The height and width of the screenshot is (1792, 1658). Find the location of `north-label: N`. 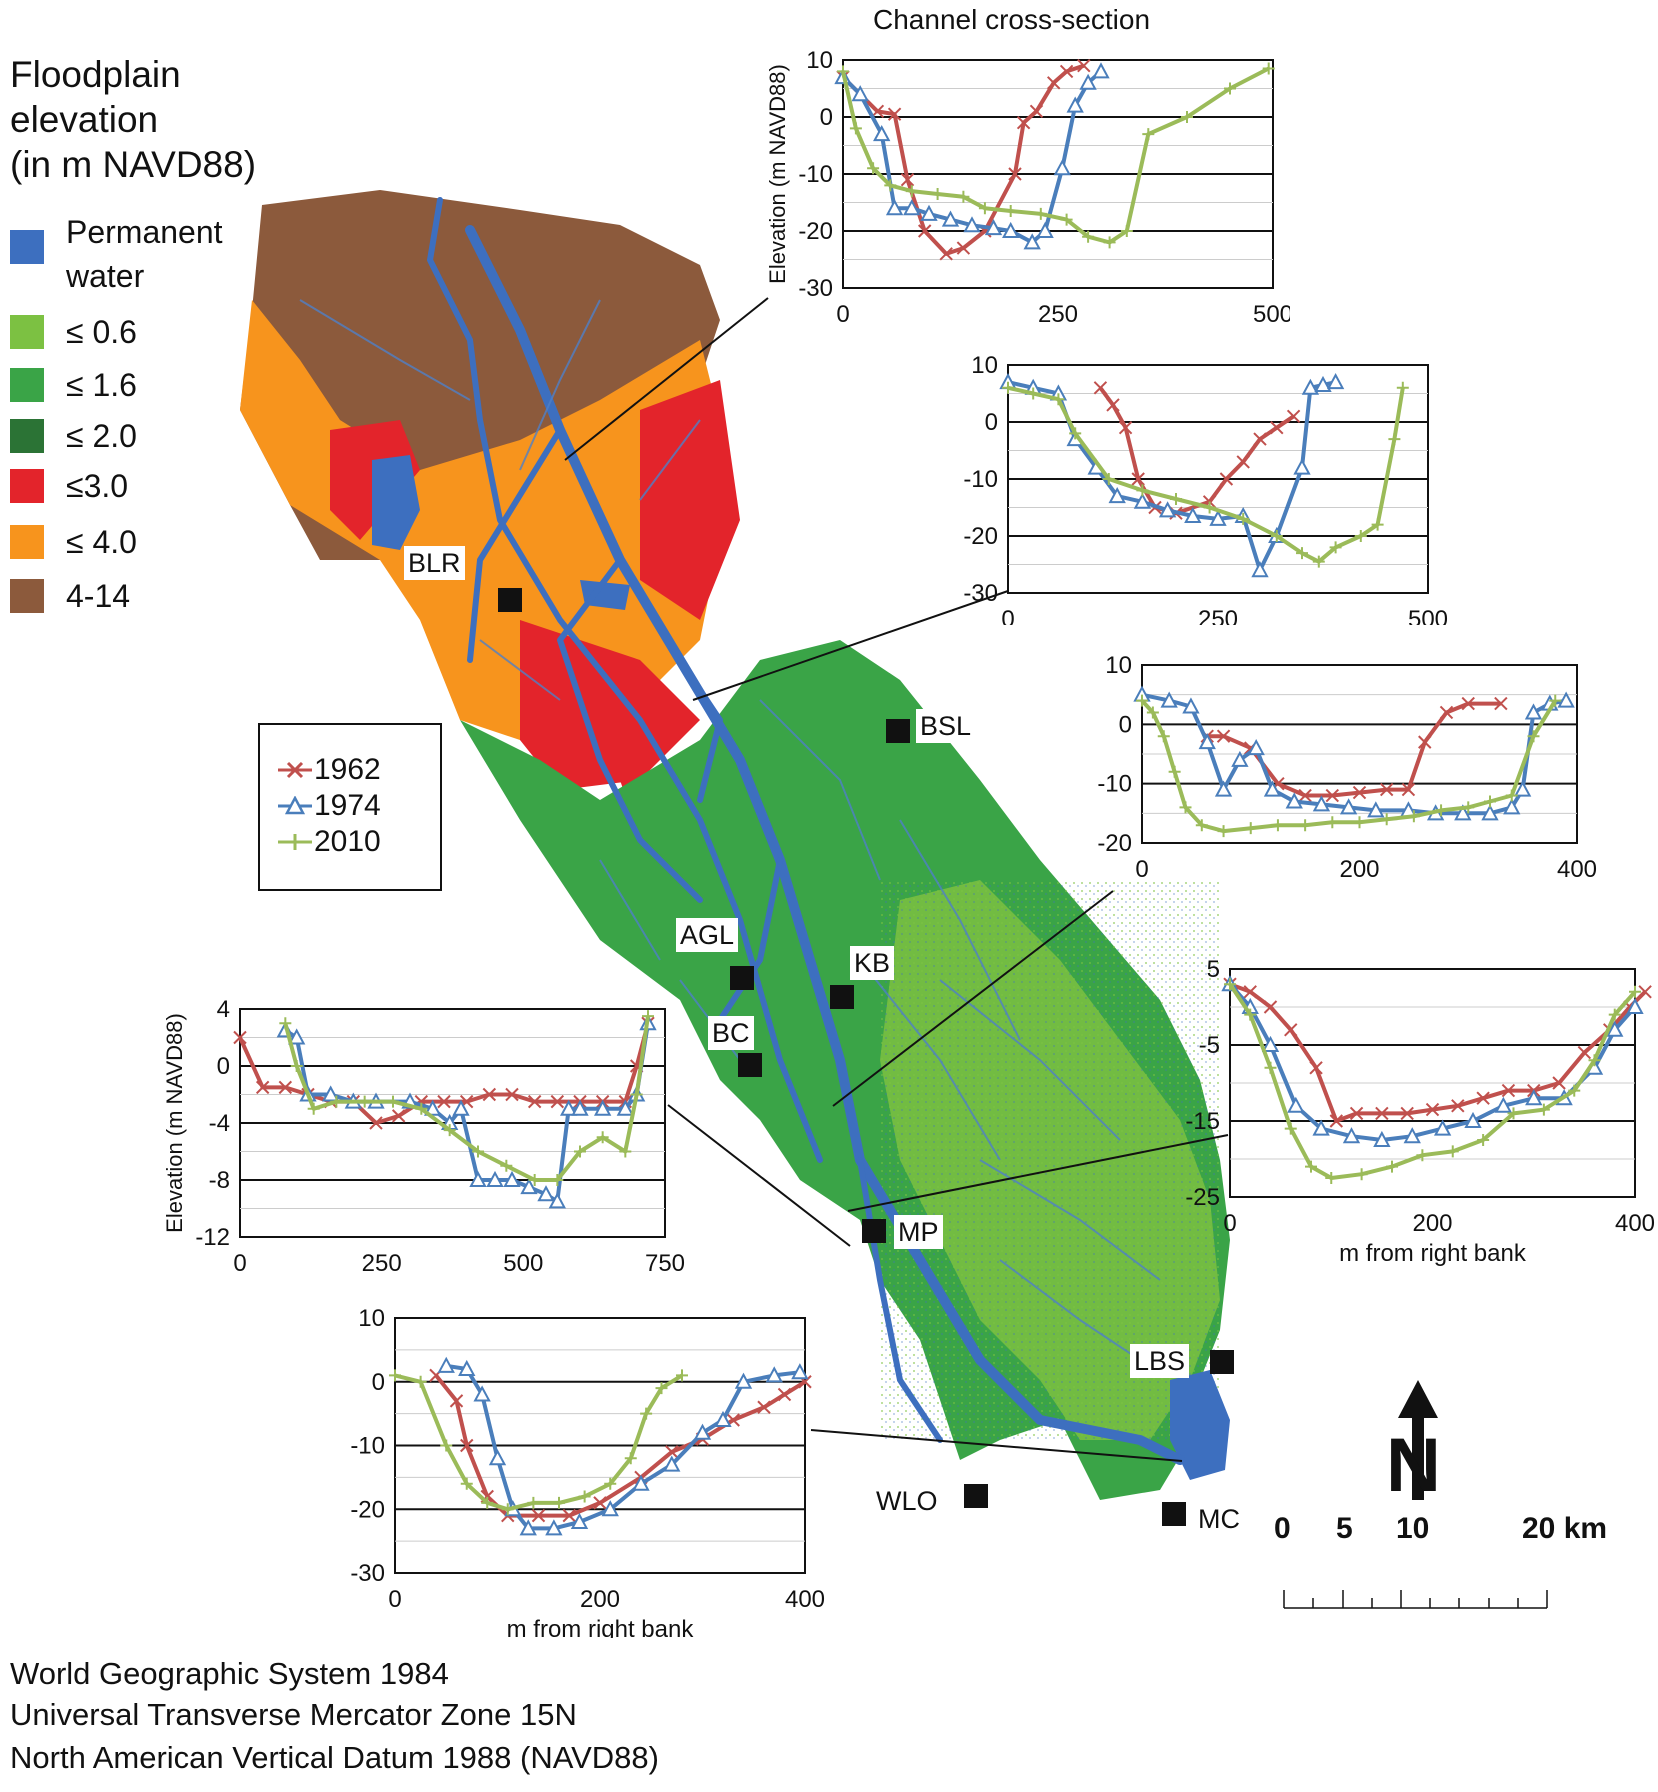

north-label: N is located at coordinates (1413, 1465).